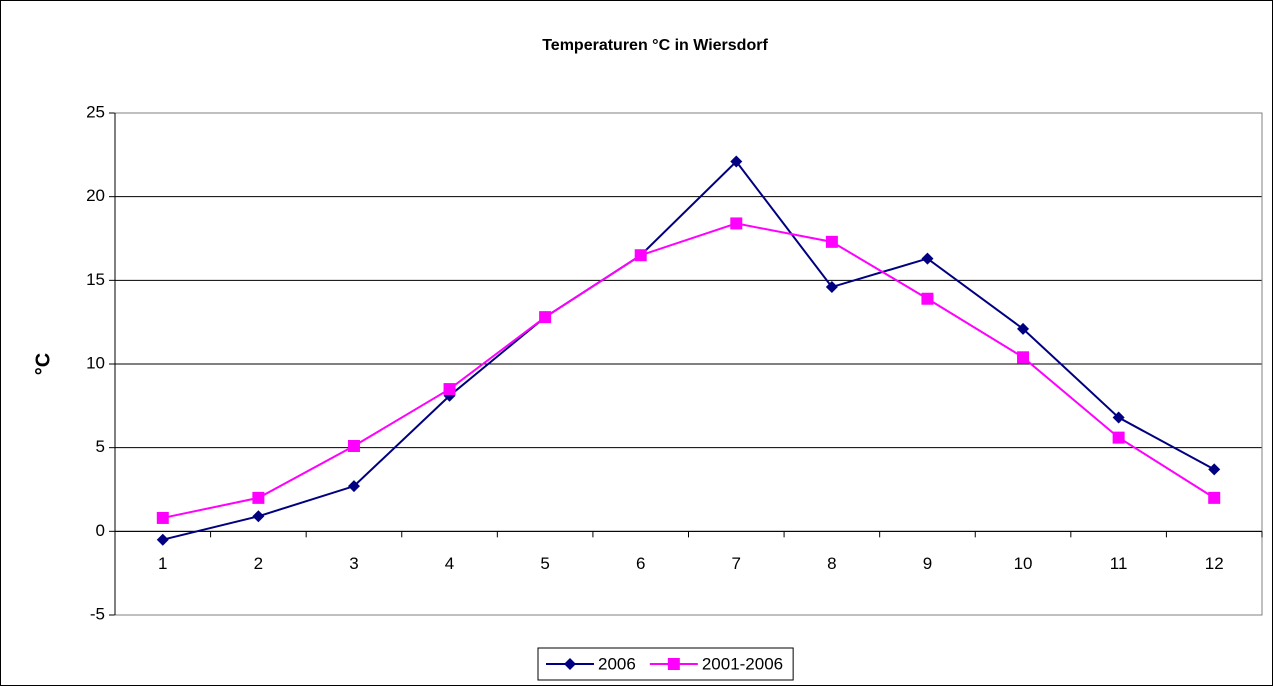 The image size is (1274, 686). Describe the element at coordinates (1214, 563) in the screenshot. I see `x-tick-label: 12` at that location.